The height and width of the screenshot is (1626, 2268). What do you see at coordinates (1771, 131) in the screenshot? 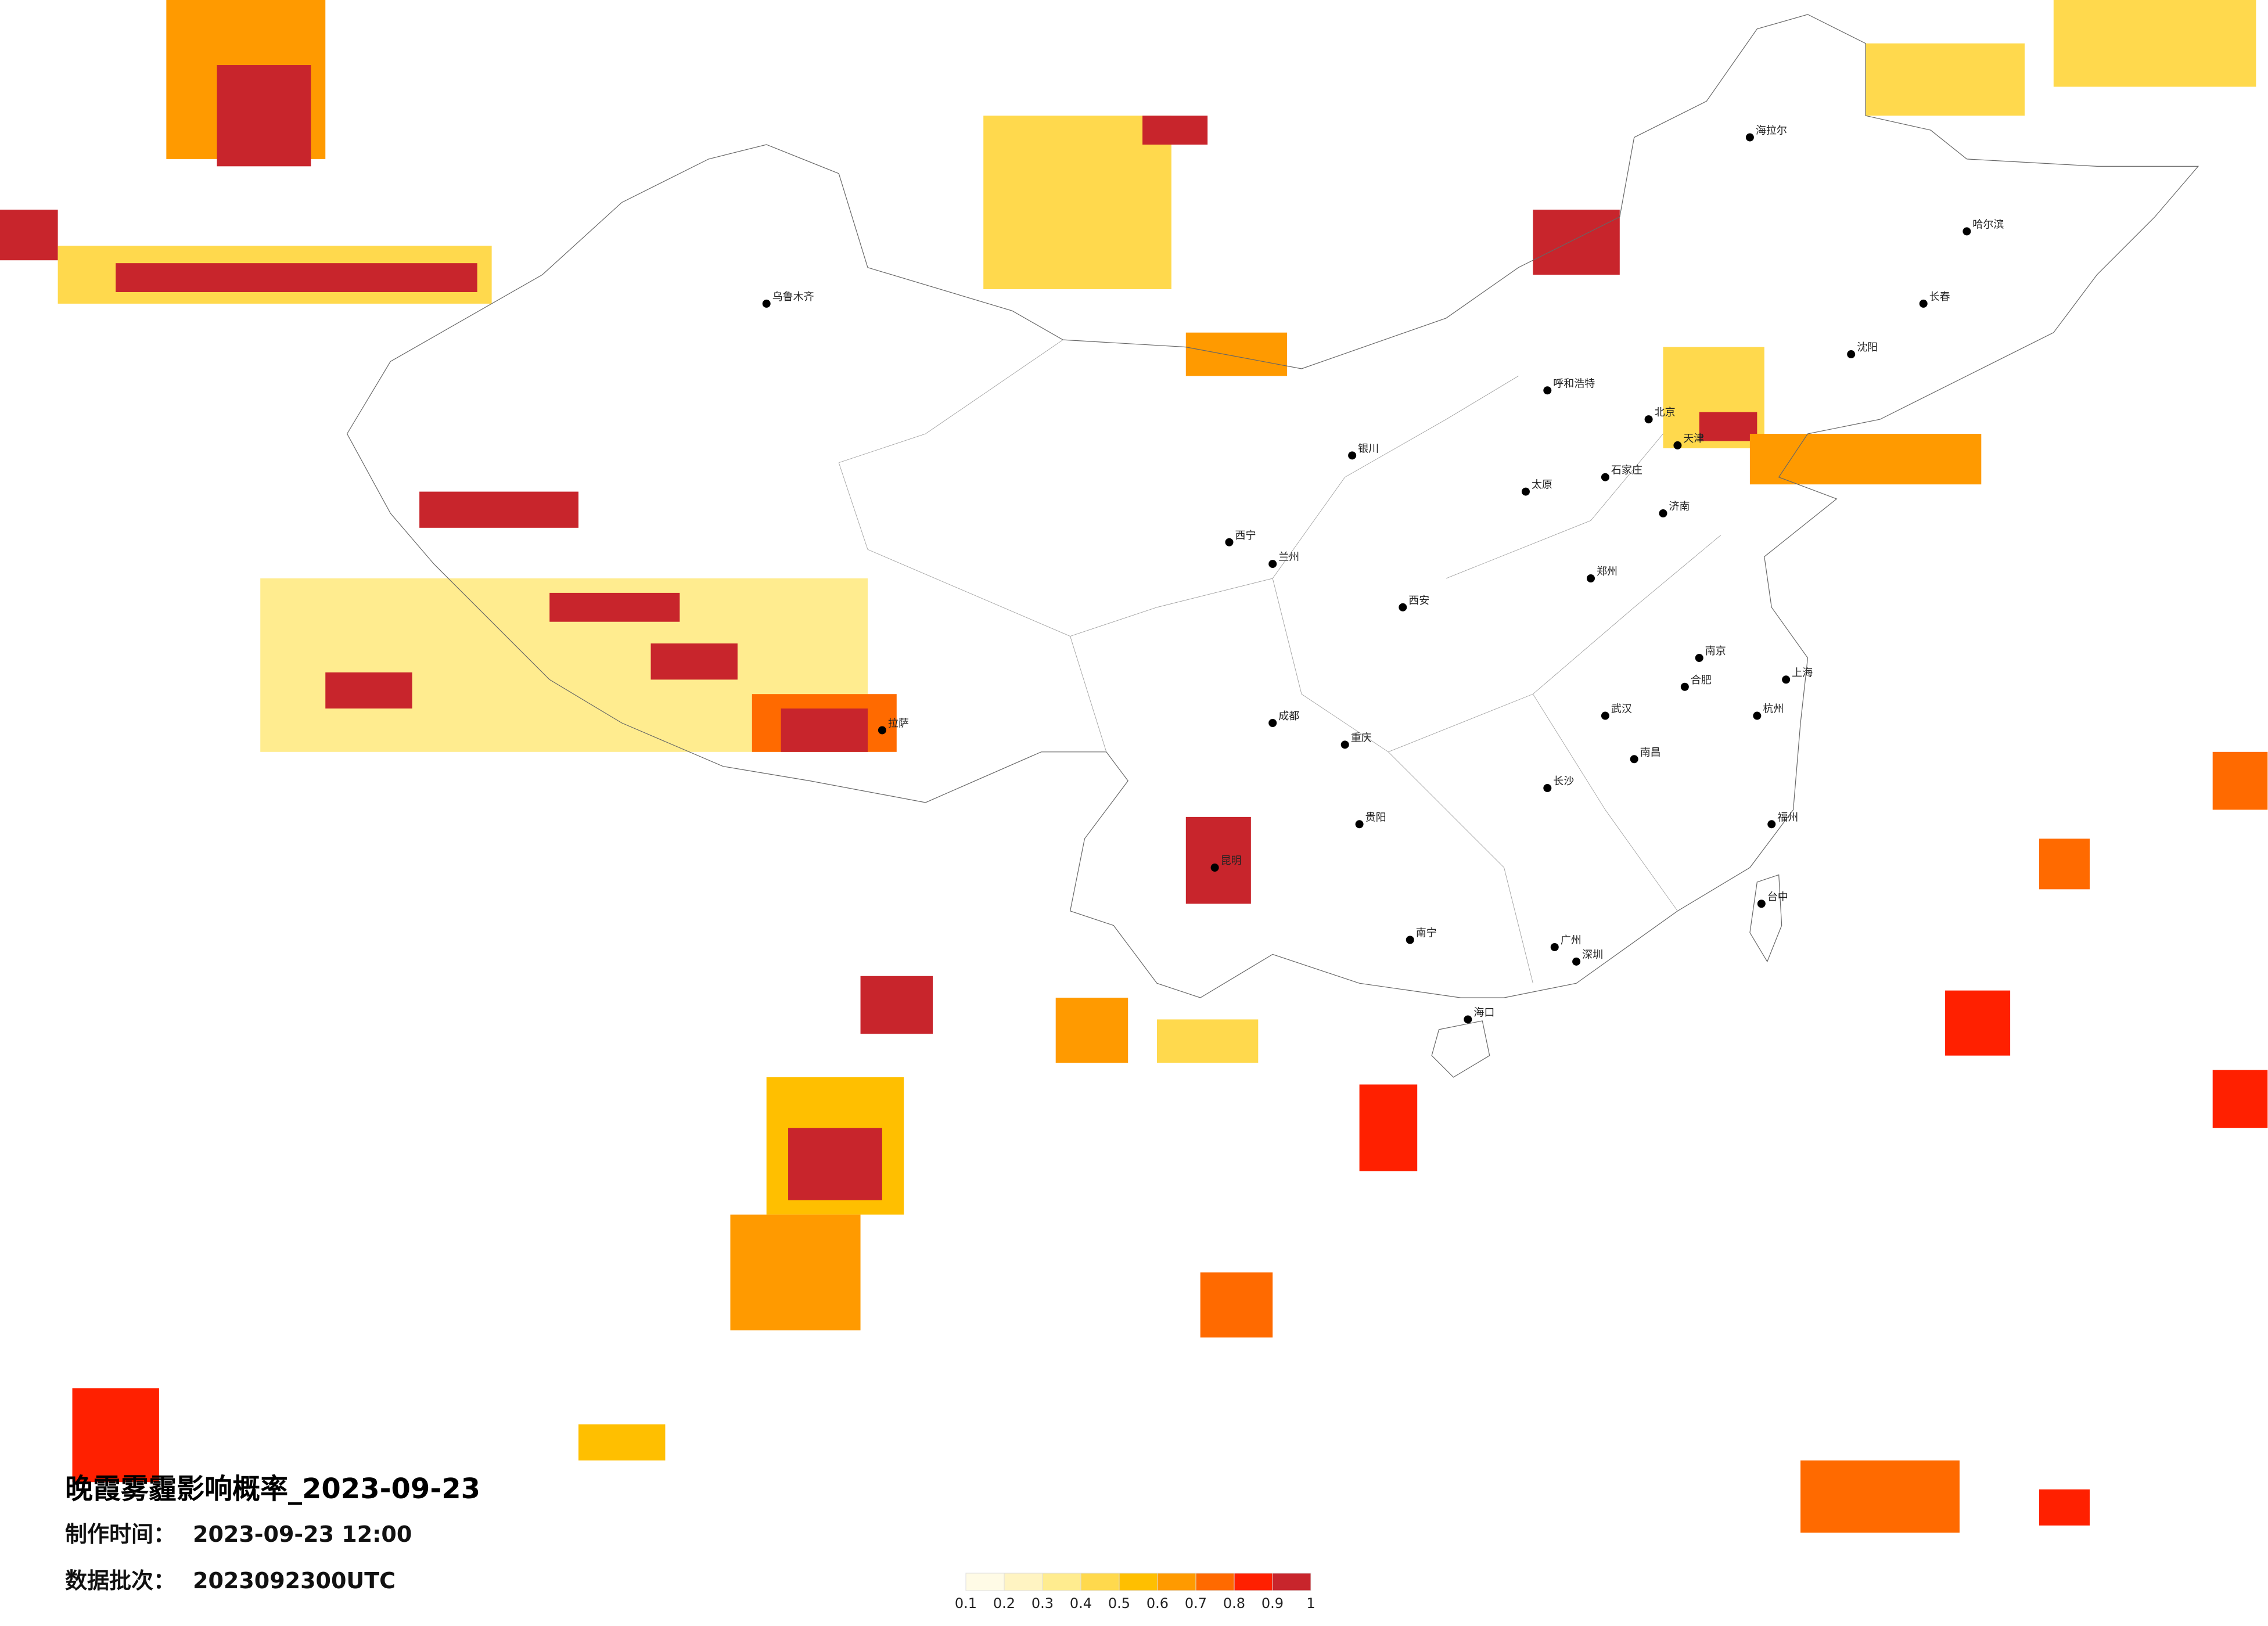
I see `city-label: 海拉尔` at bounding box center [1771, 131].